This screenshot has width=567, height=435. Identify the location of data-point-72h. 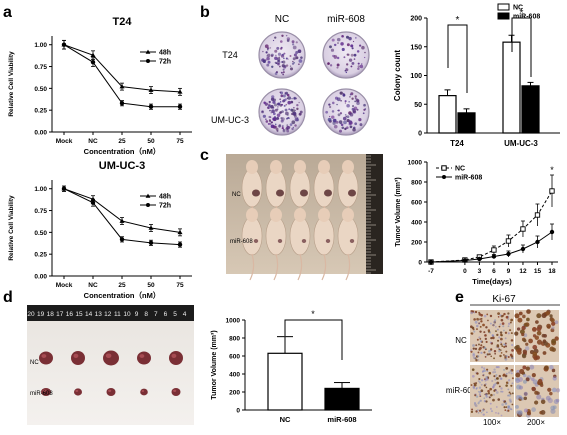
(151, 106).